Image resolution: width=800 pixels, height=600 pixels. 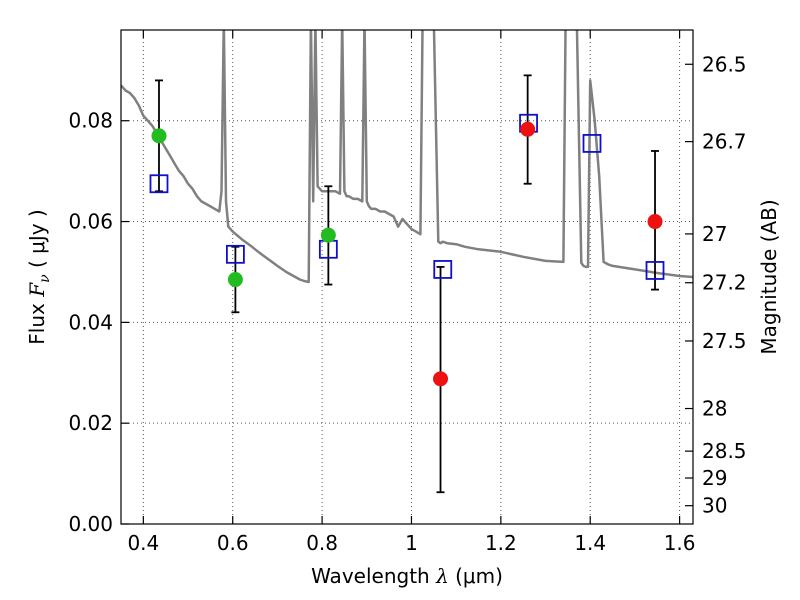 I want to click on y-tick-label: 0.00, so click(x=90, y=524).